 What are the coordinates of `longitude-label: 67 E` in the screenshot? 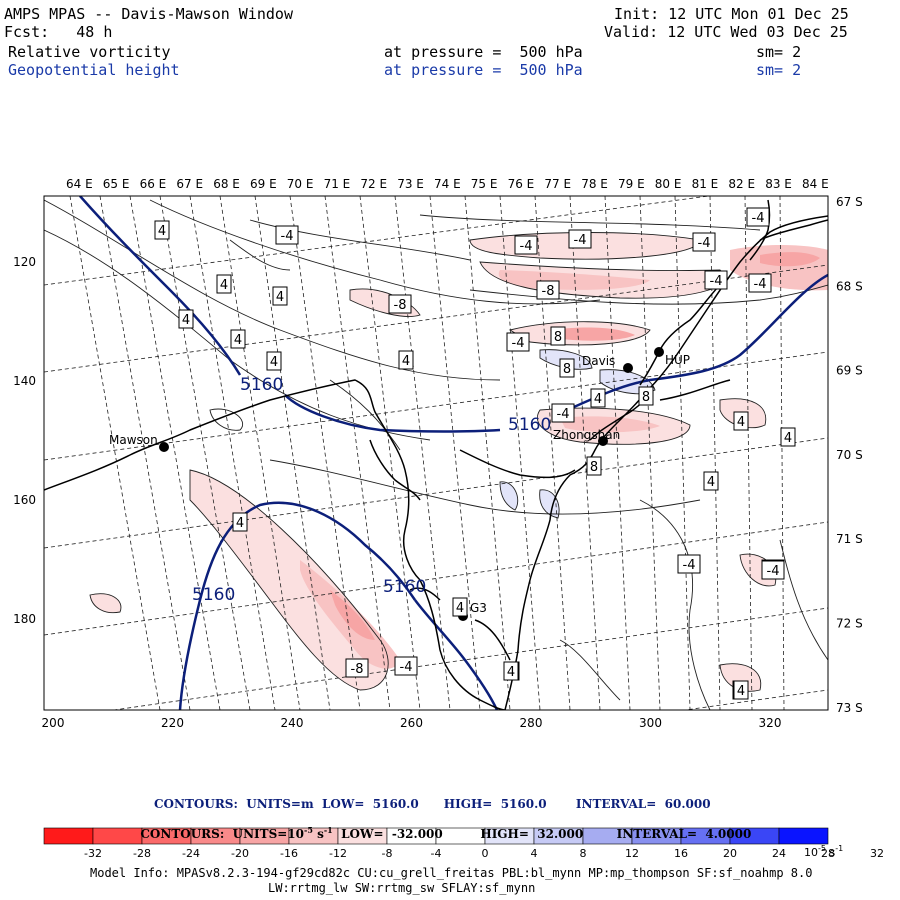 It's located at (189, 184).